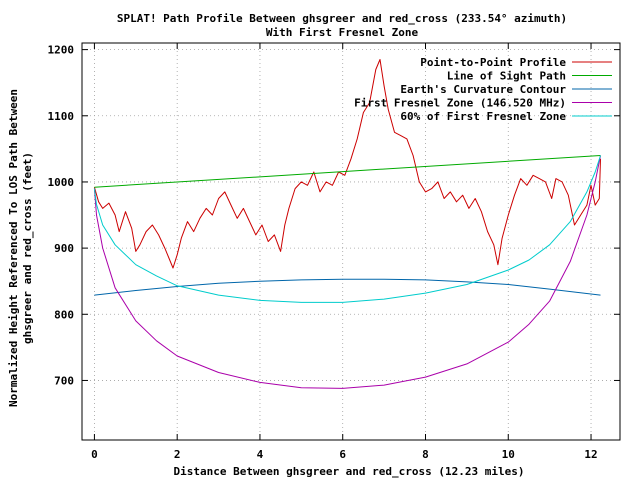  I want to click on legend-label-point-to-point-profile: Point-to-Point Profile, so click(493, 62).